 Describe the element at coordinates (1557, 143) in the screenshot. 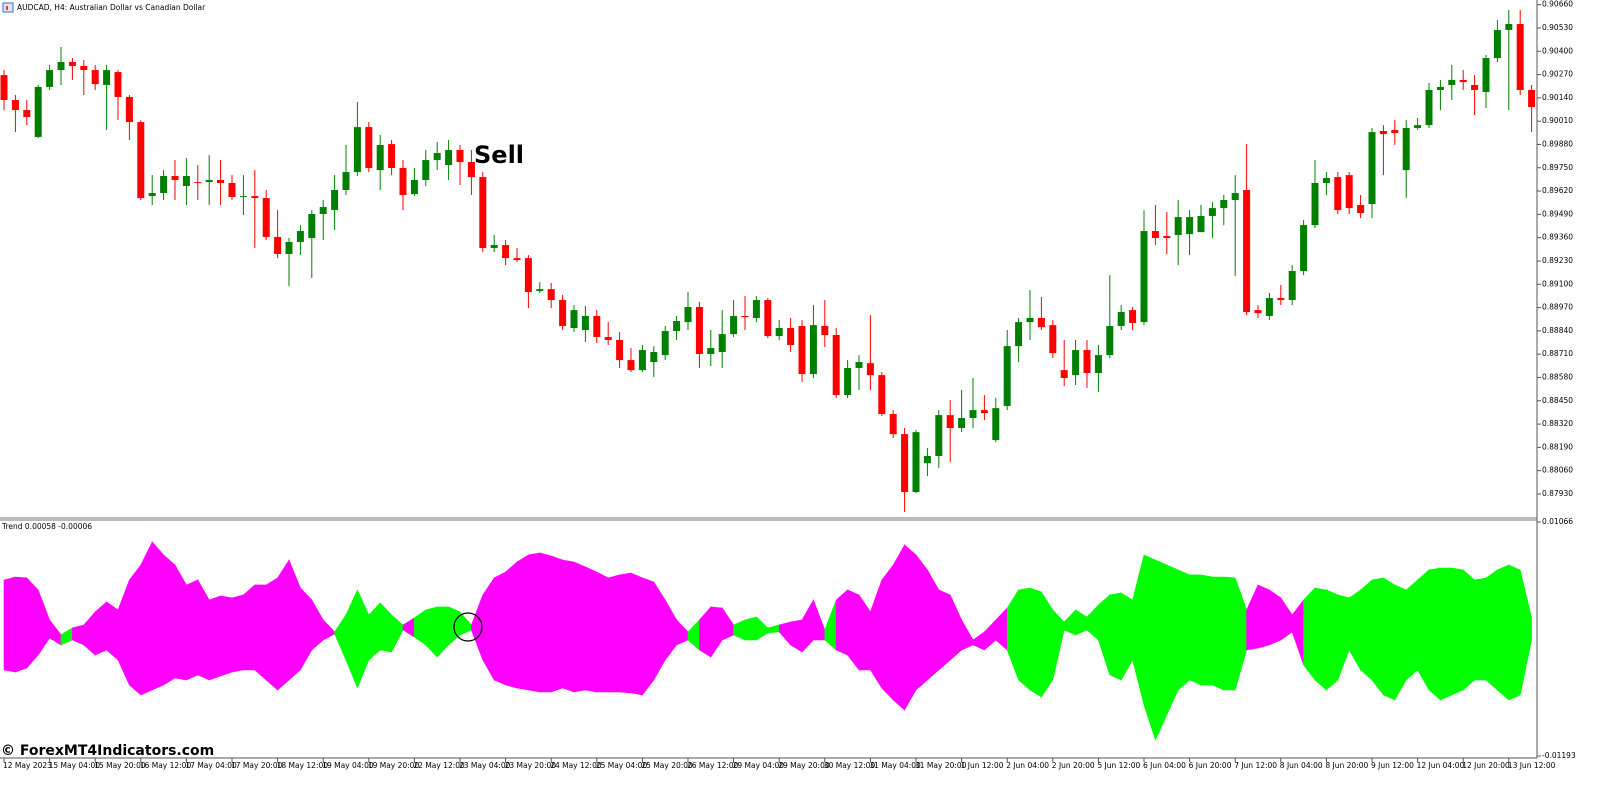

I see `y-tick-label: 0.89880` at that location.